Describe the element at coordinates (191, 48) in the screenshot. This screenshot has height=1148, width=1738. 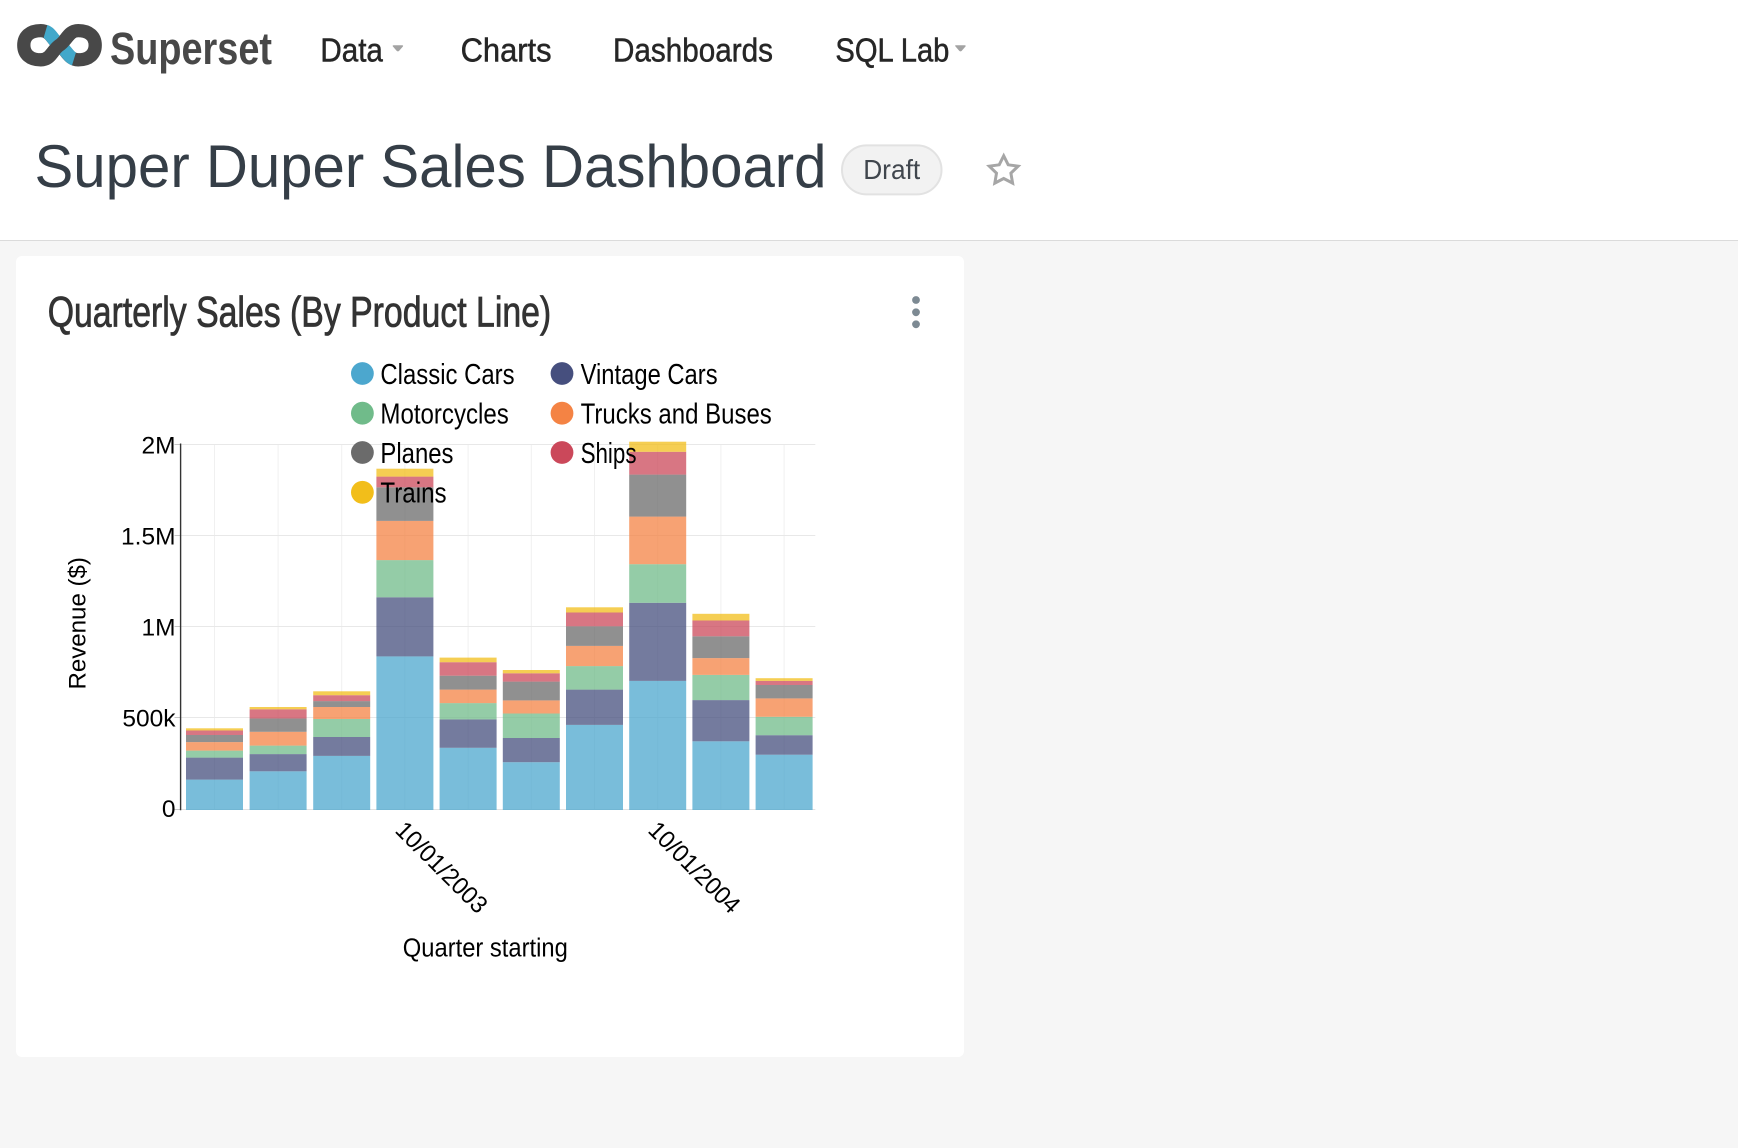
I see `svg-text: Superset` at that location.